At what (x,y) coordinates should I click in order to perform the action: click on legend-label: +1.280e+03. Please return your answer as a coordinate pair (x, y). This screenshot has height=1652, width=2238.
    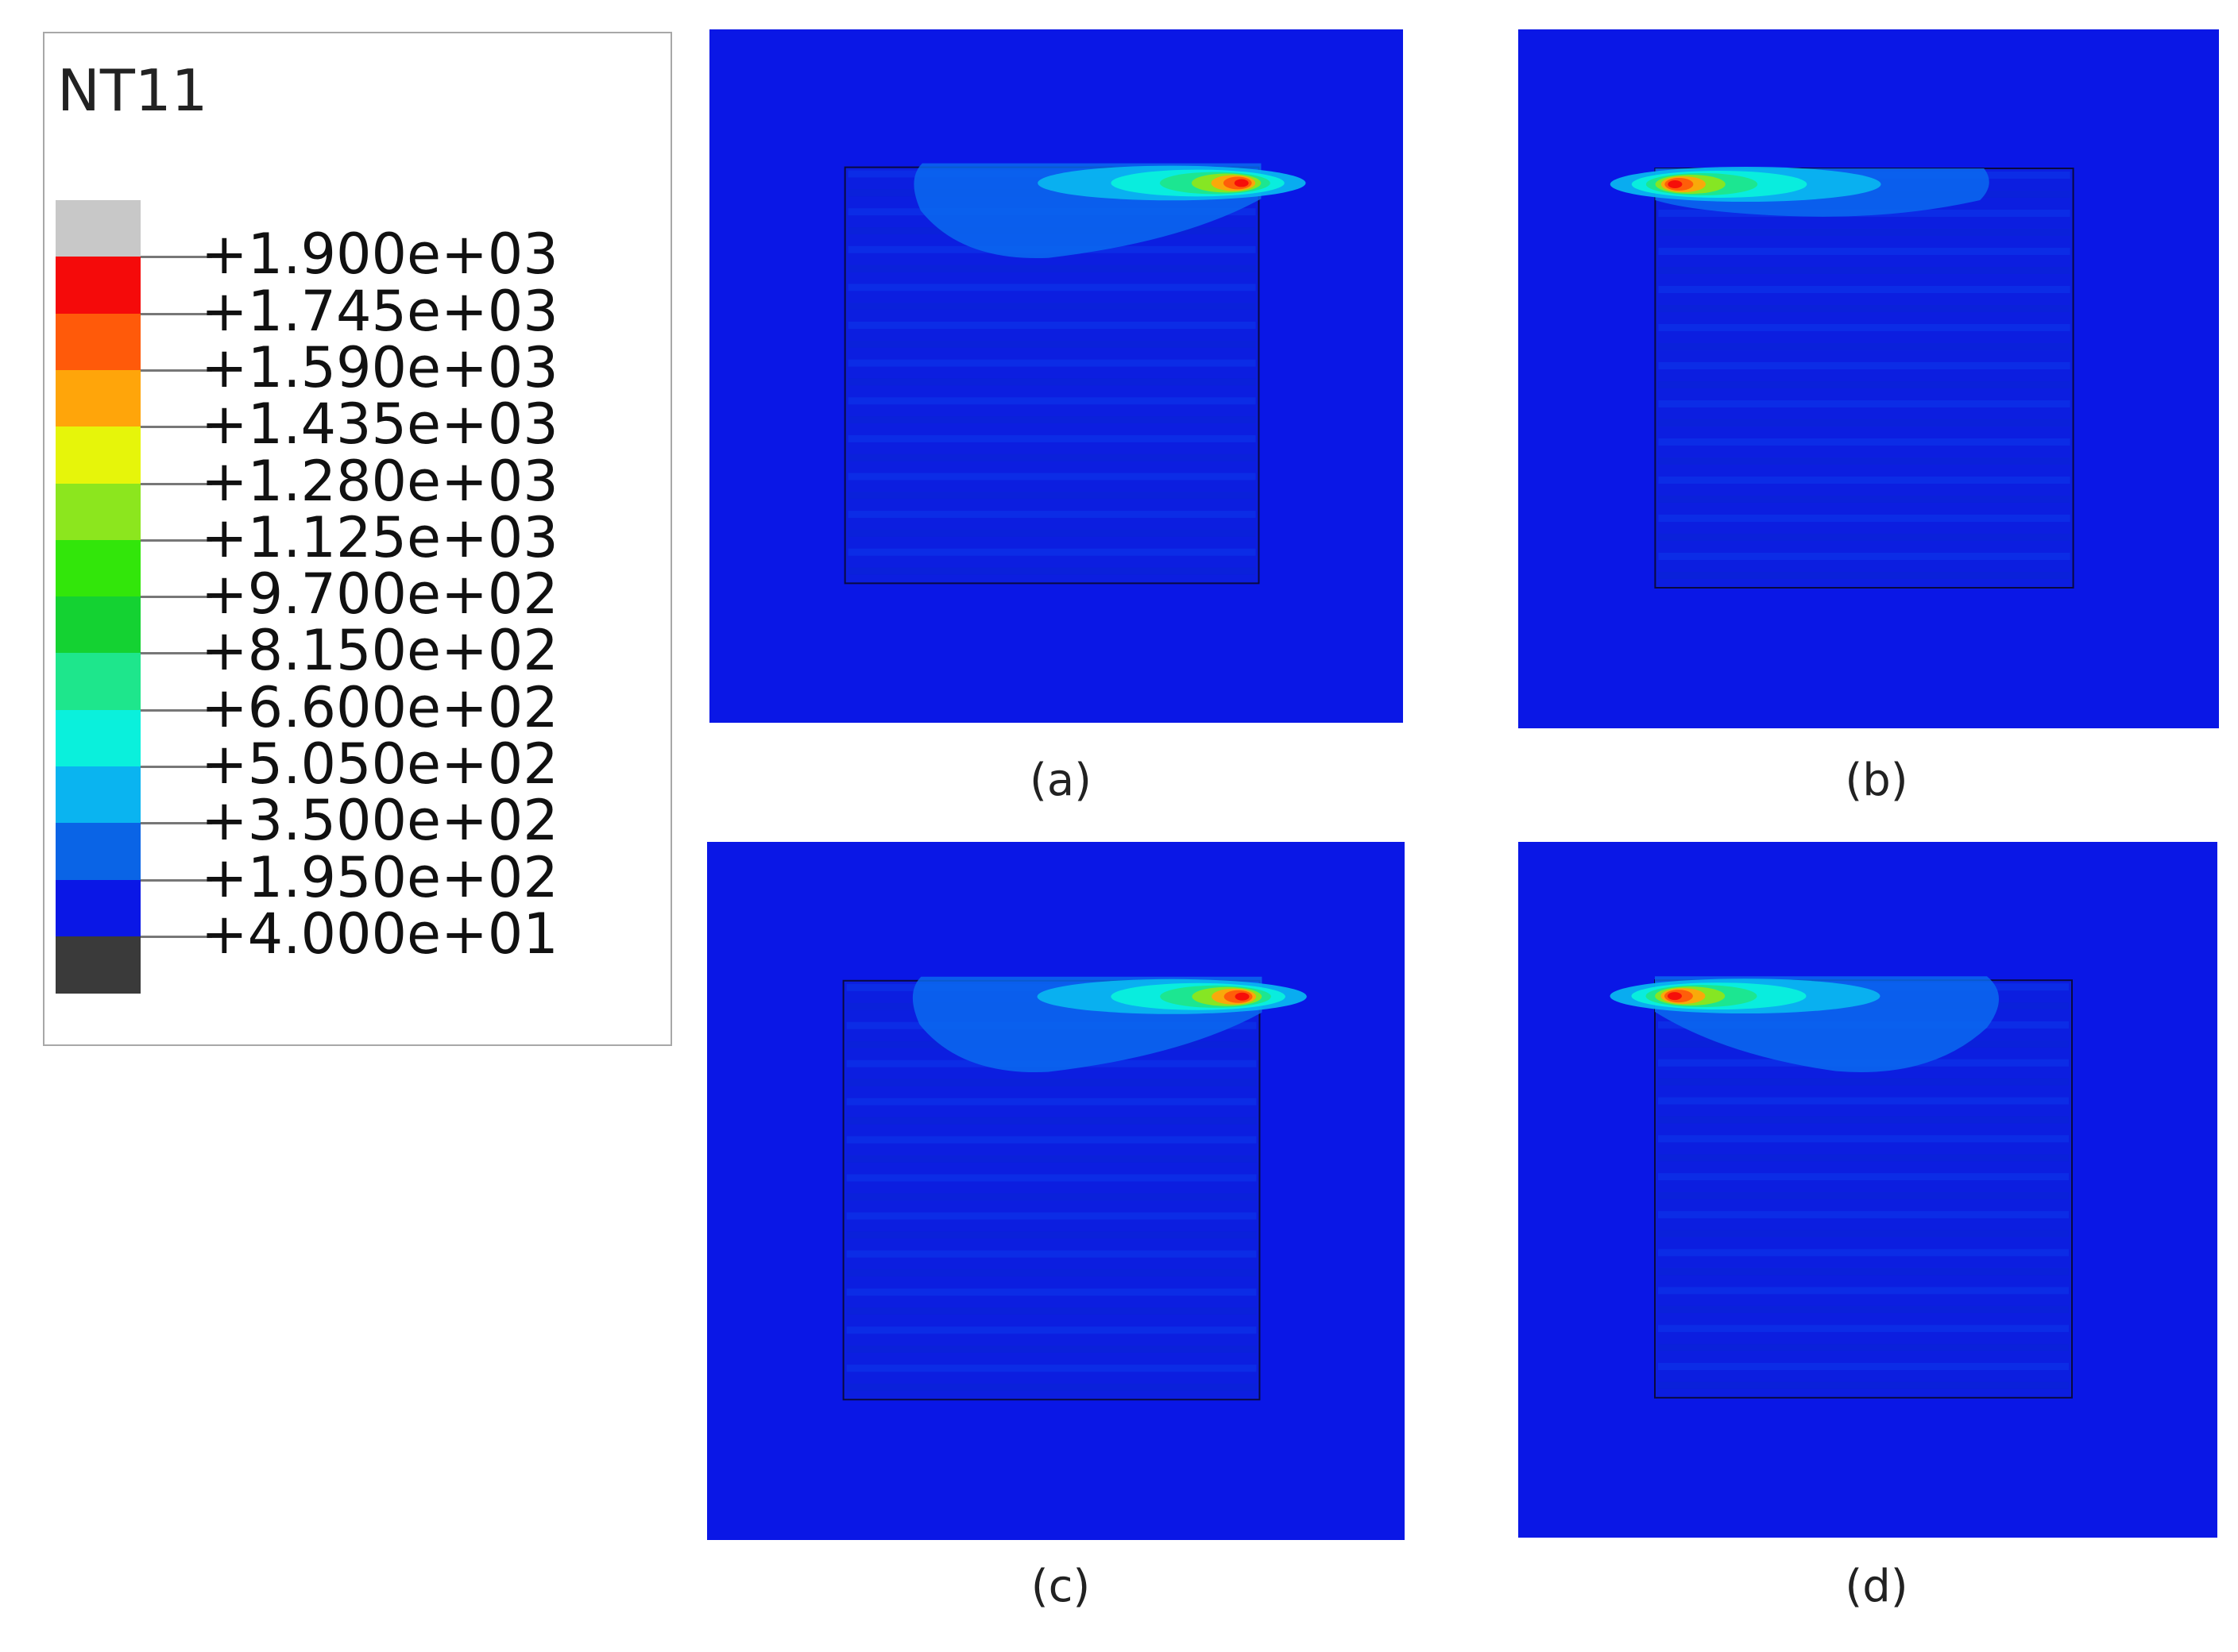
    Looking at the image, I should click on (380, 481).